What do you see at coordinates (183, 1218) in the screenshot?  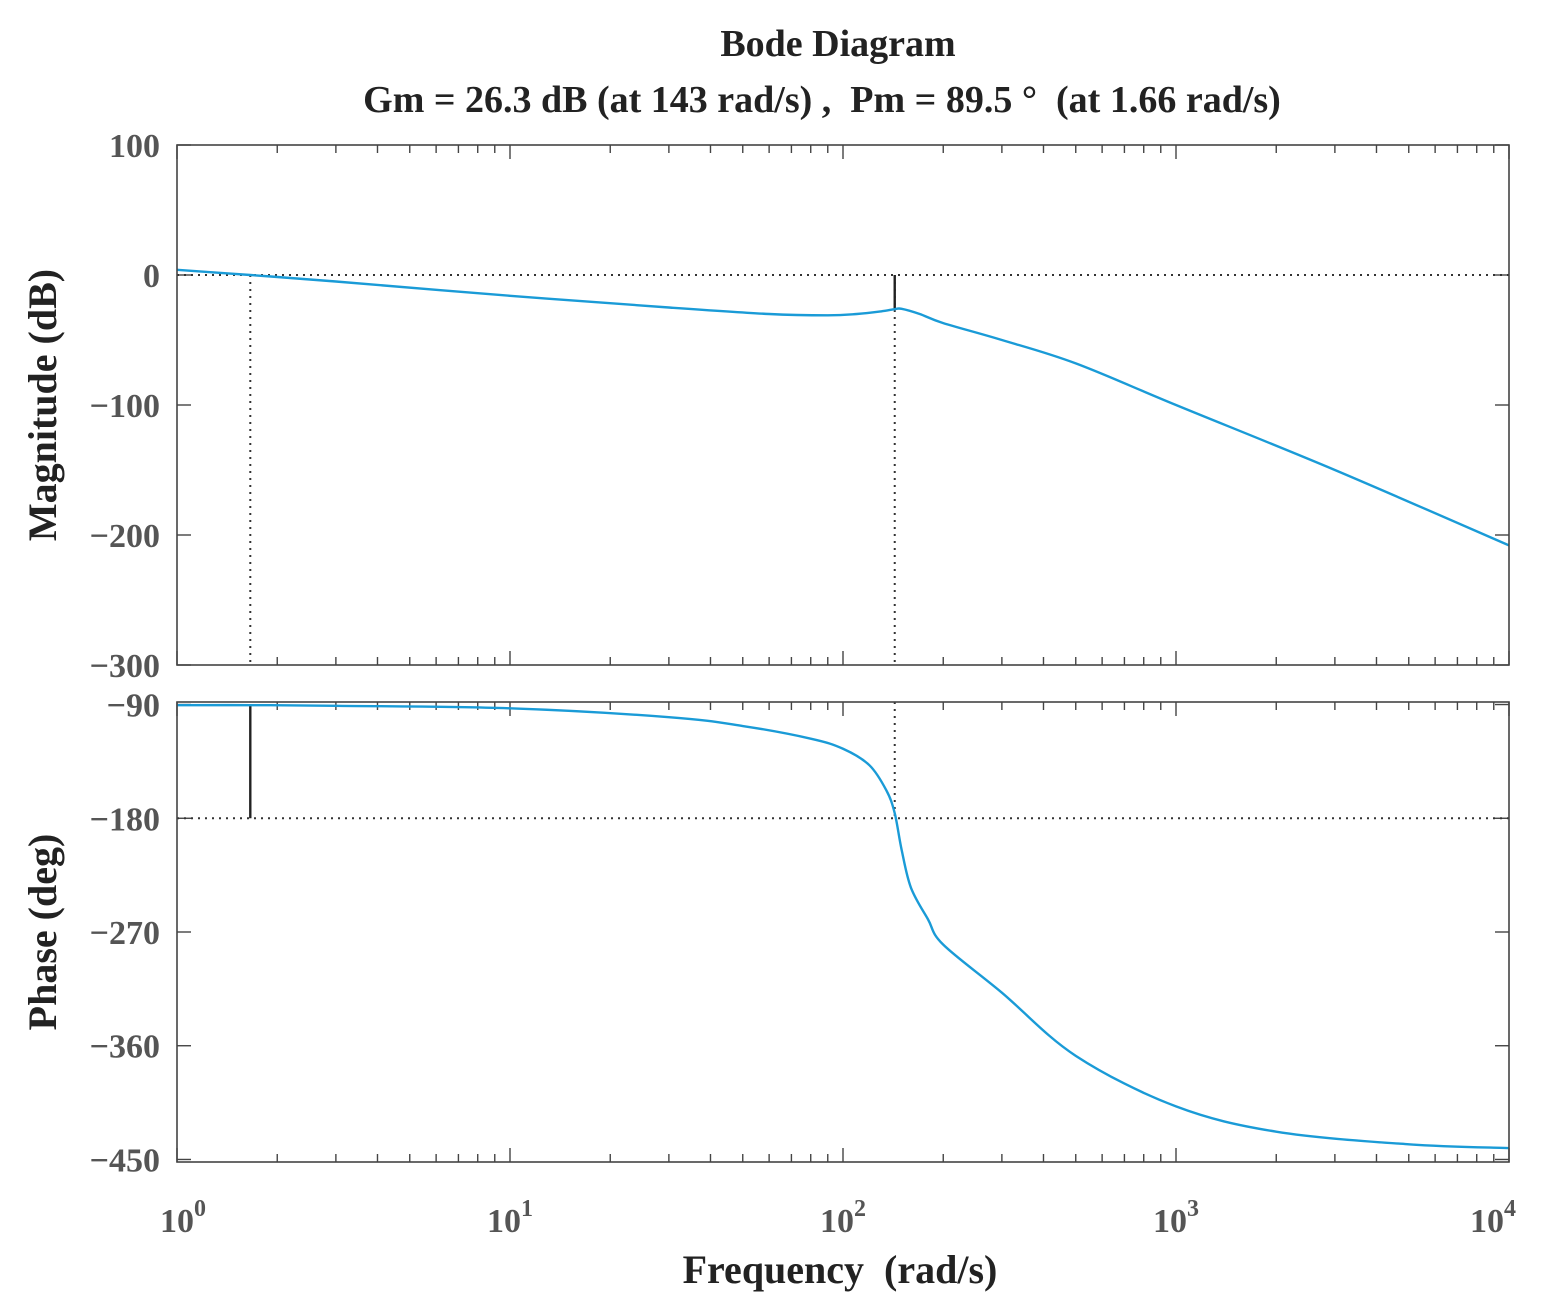 I see `x-tick-label: 10⁰` at bounding box center [183, 1218].